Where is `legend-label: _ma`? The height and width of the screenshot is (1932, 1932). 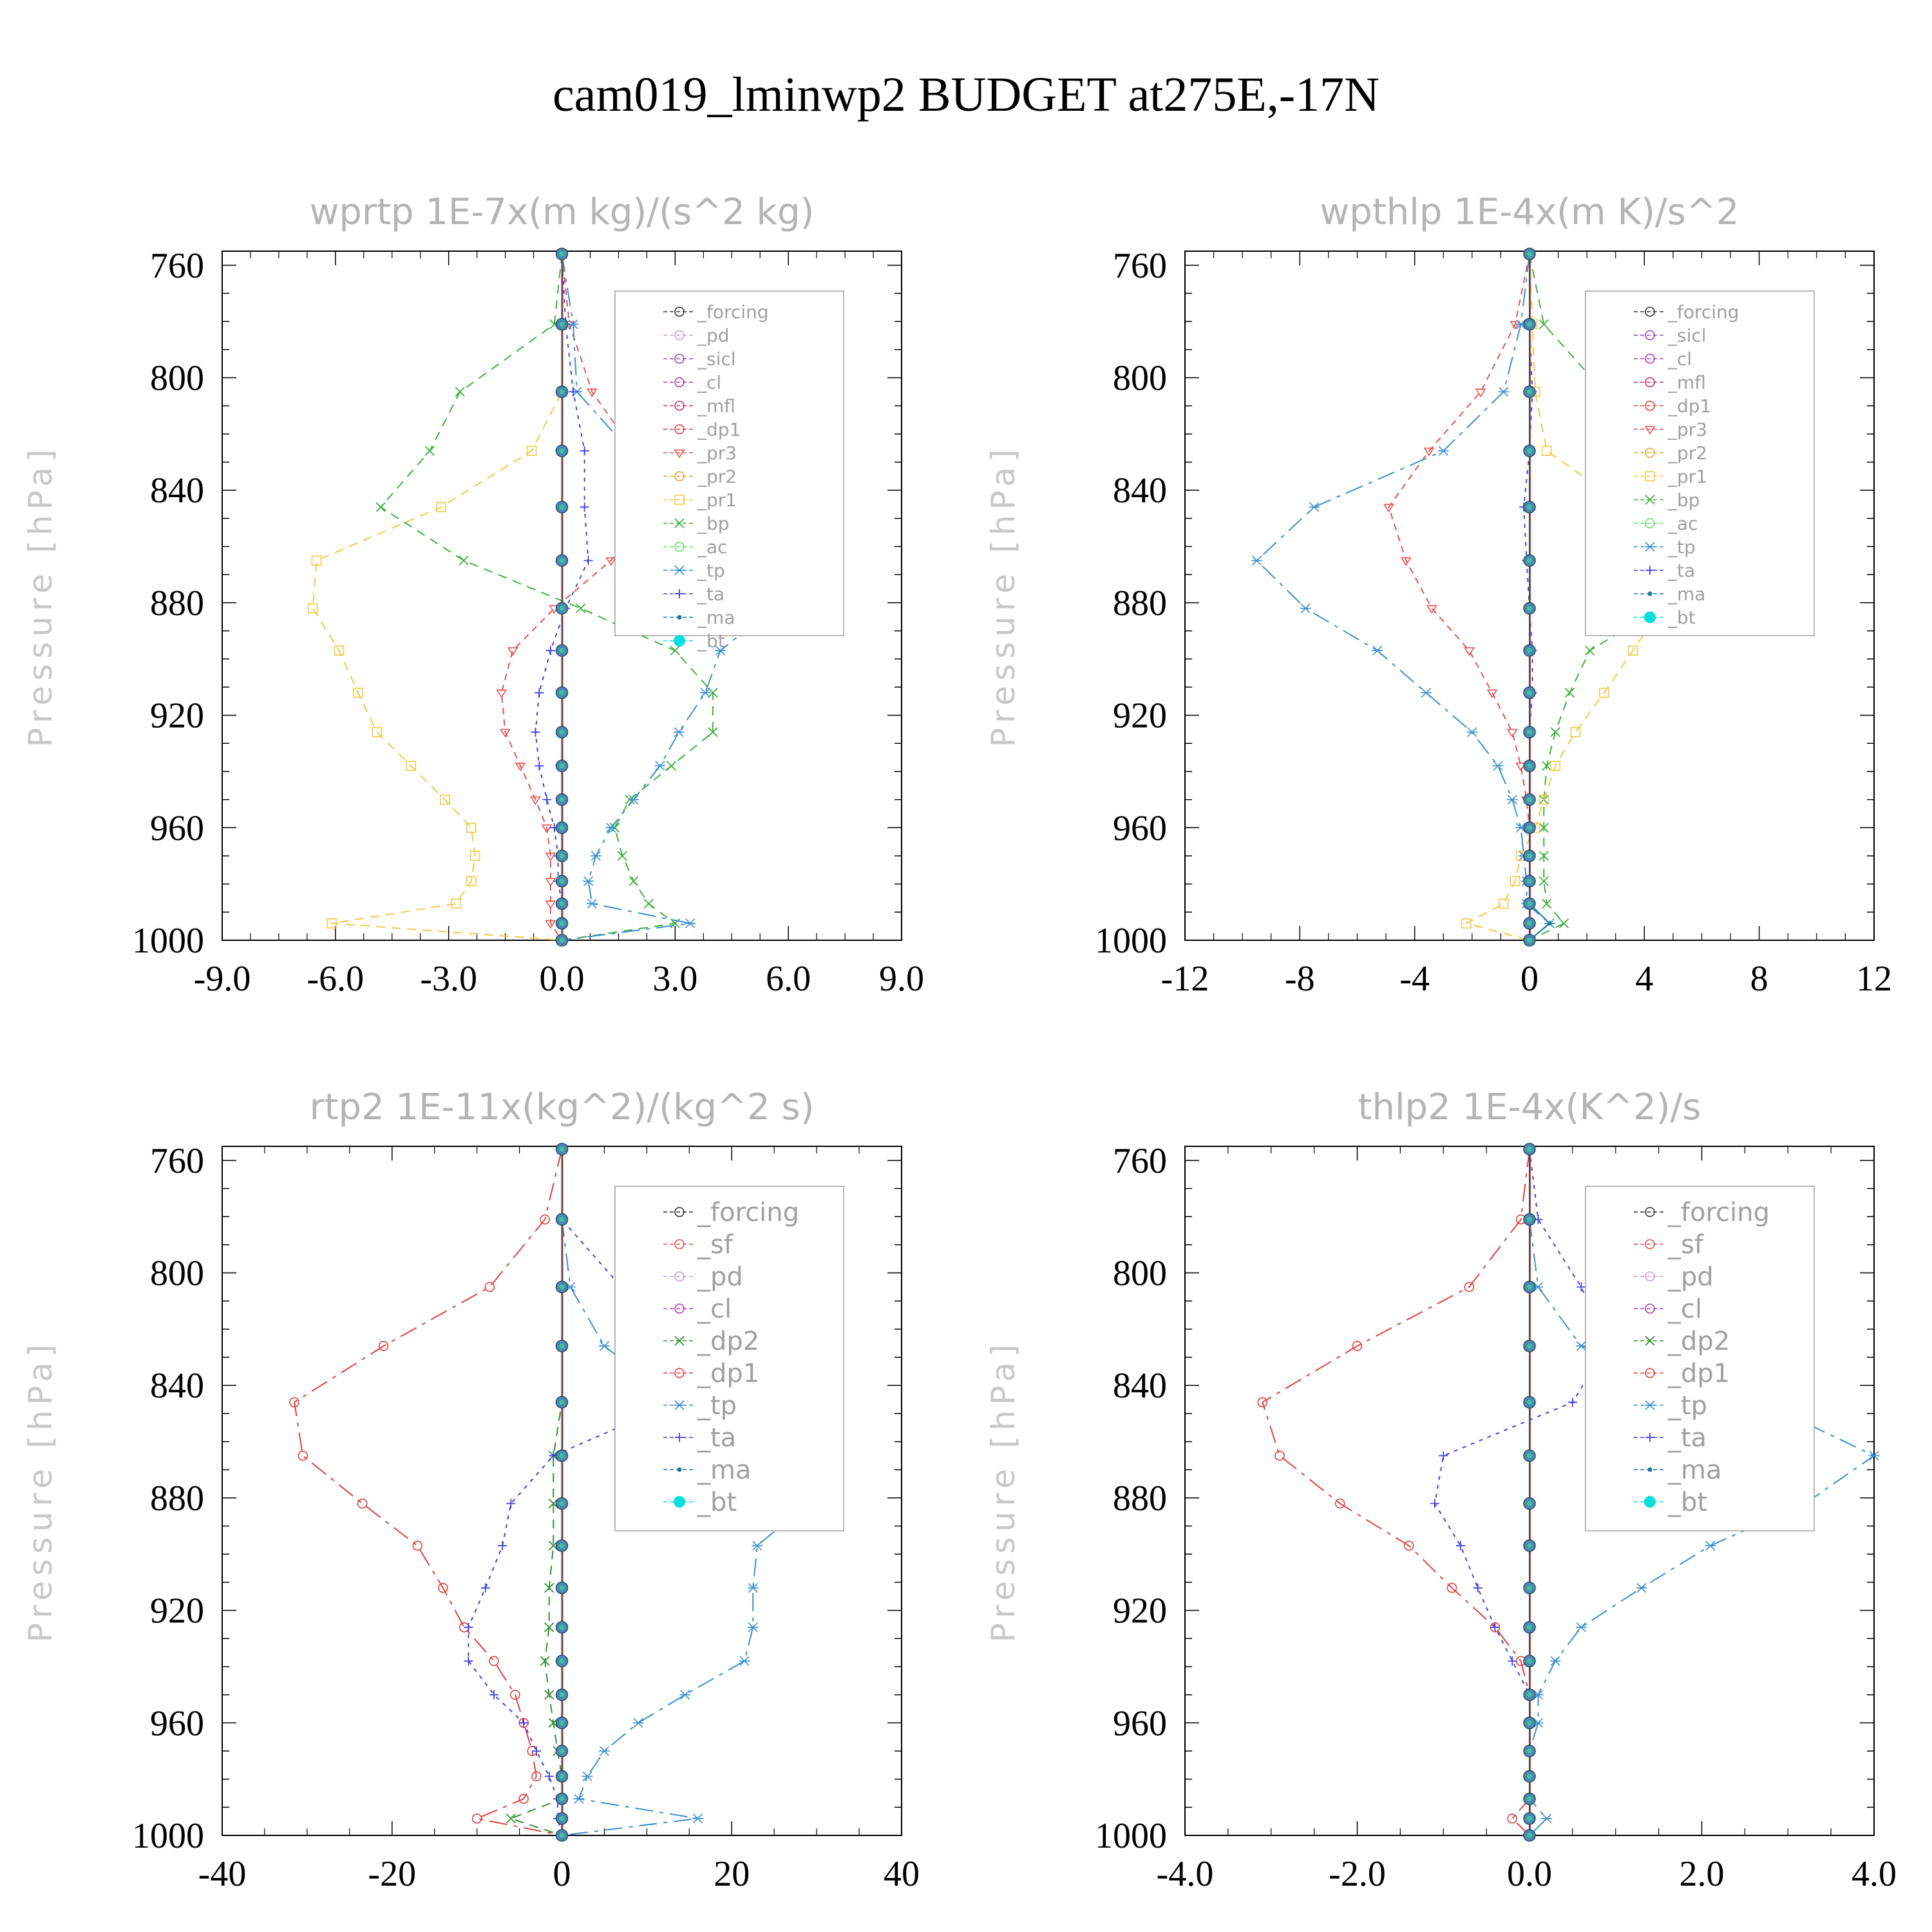 legend-label: _ma is located at coordinates (724, 1470).